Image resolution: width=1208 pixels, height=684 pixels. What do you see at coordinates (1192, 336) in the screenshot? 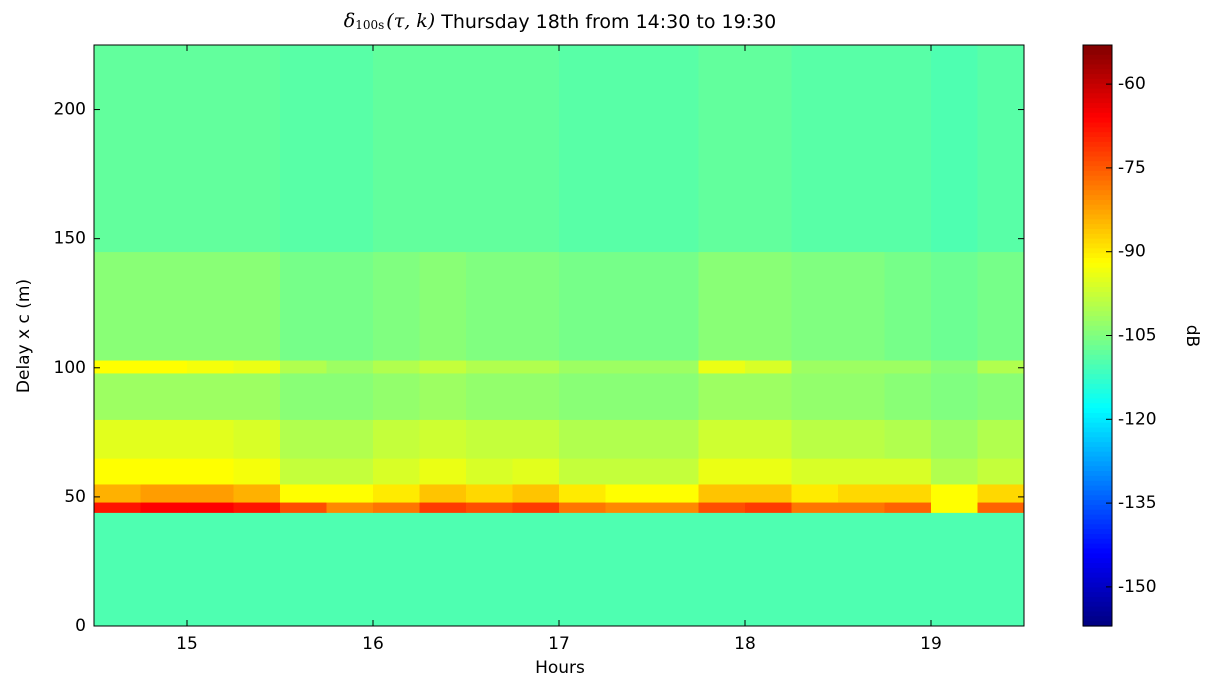
I see `colorbar-label: dB` at bounding box center [1192, 336].